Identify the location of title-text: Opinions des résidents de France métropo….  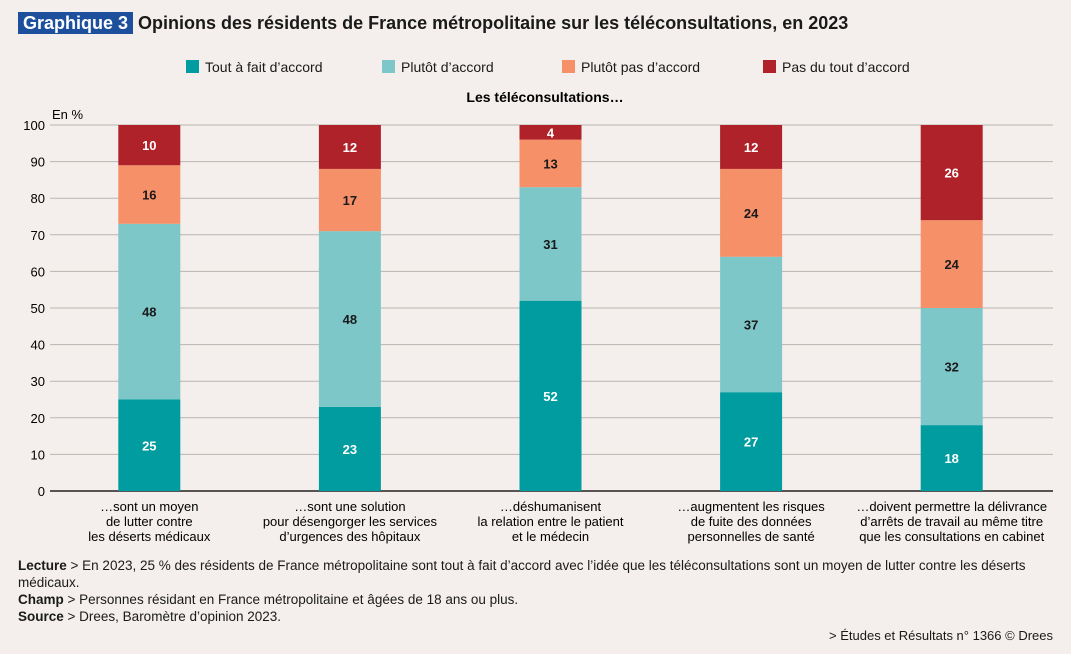
(493, 23).